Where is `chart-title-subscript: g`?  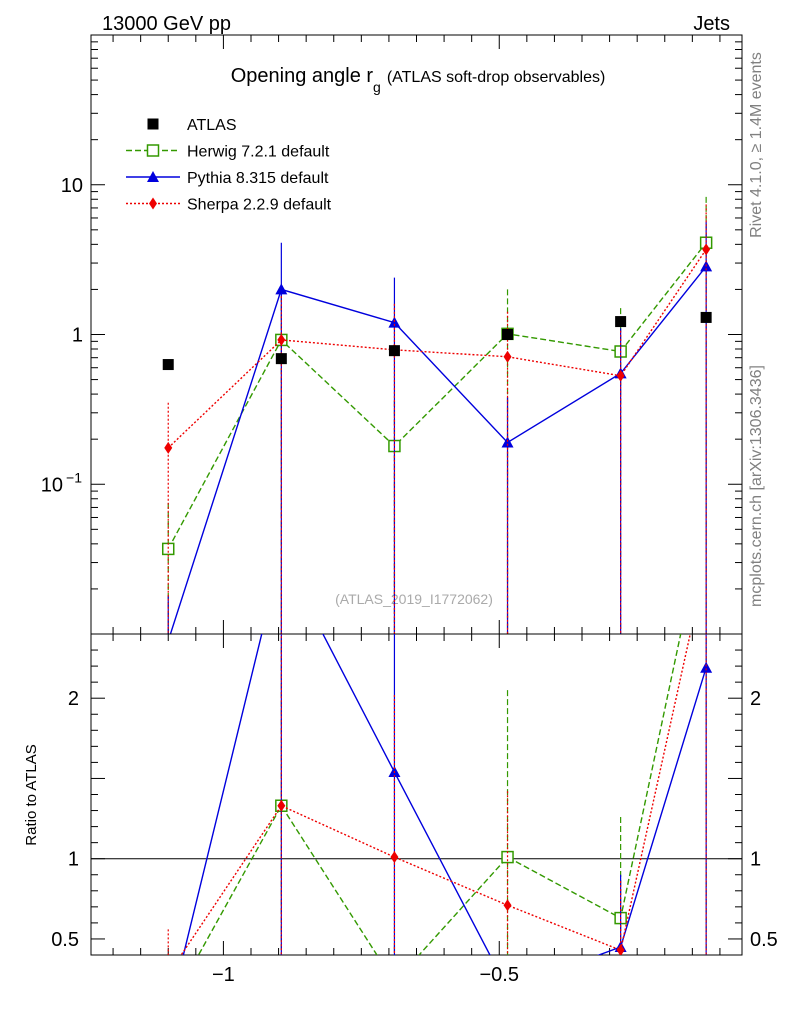
chart-title-subscript: g is located at coordinates (377, 87).